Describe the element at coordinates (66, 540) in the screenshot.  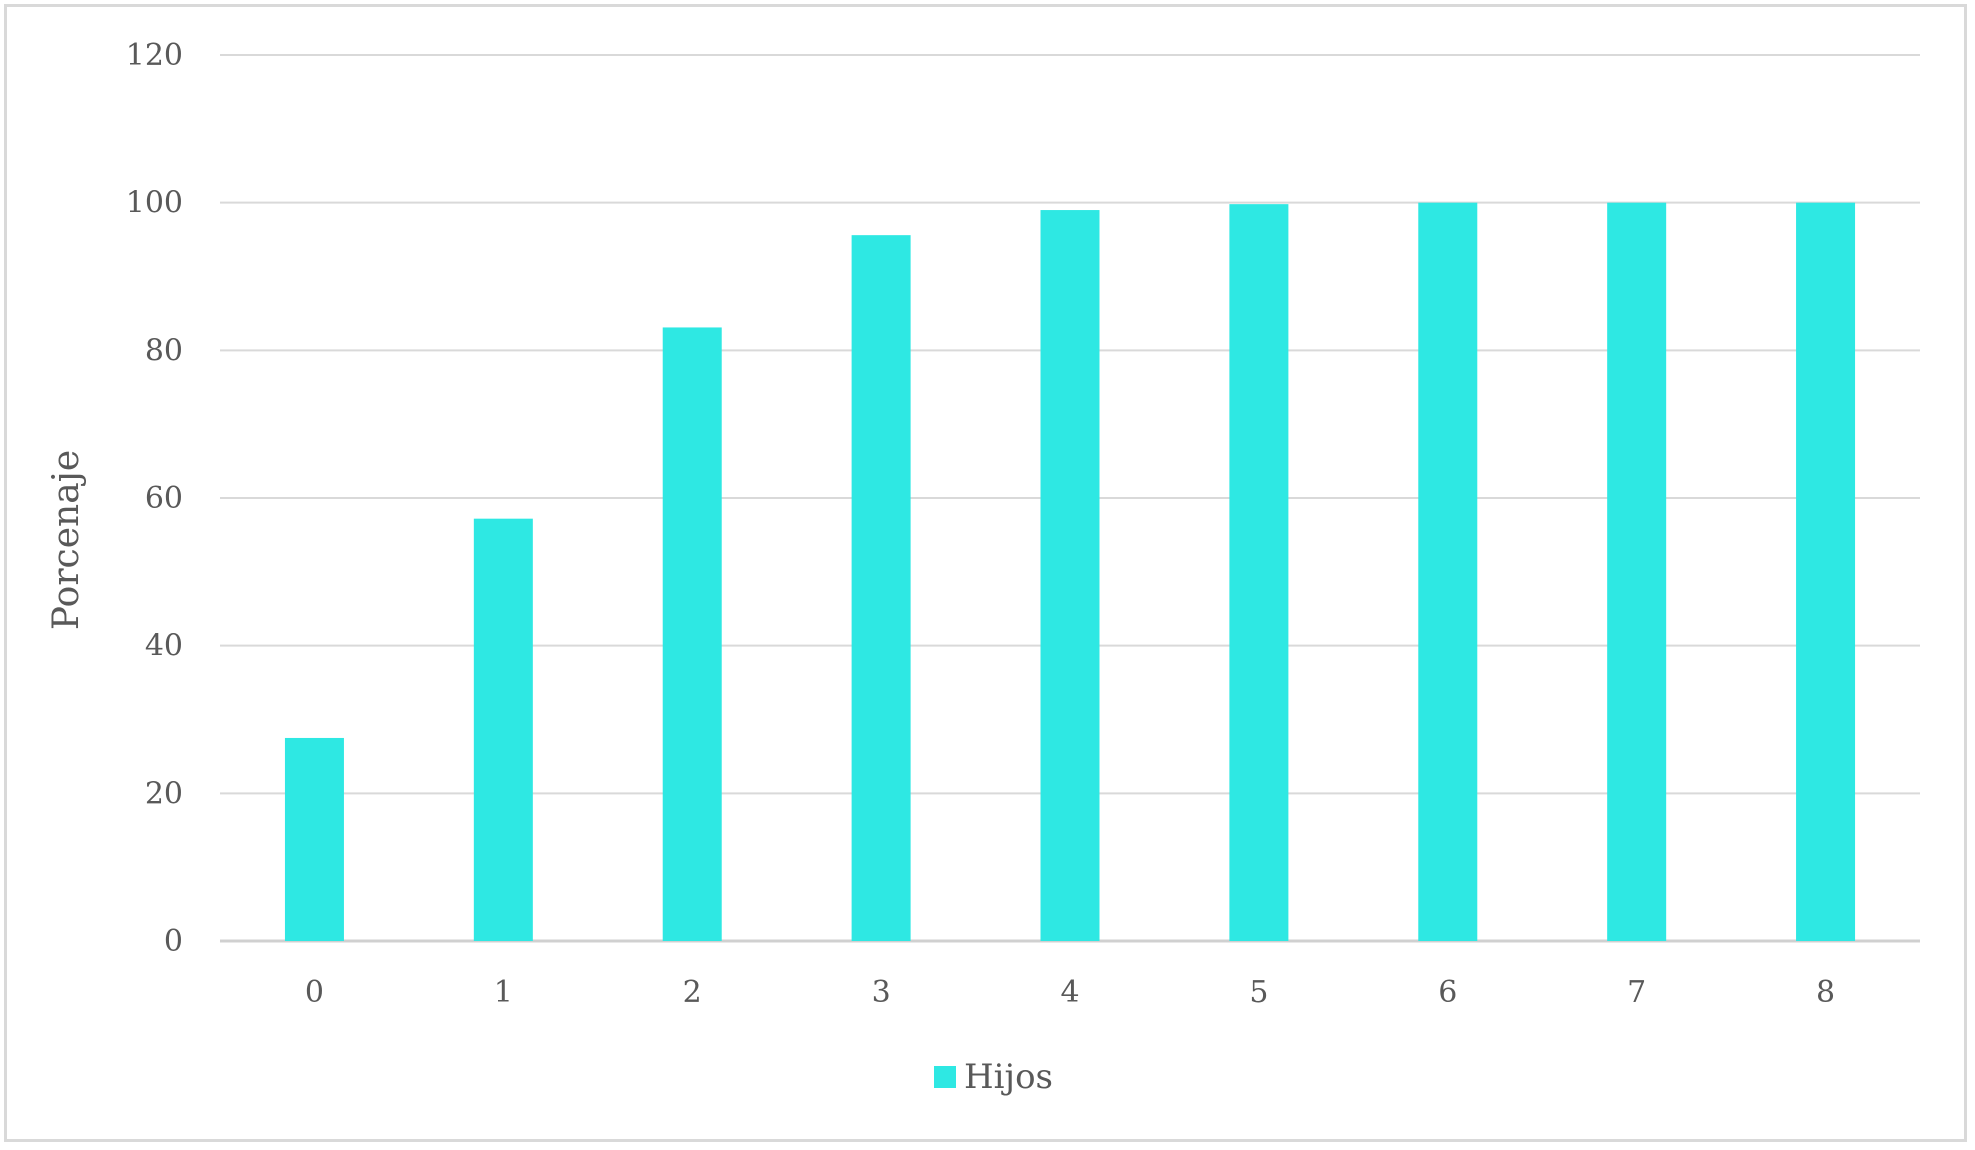
I see `y-axis-title: Porcenaje` at that location.